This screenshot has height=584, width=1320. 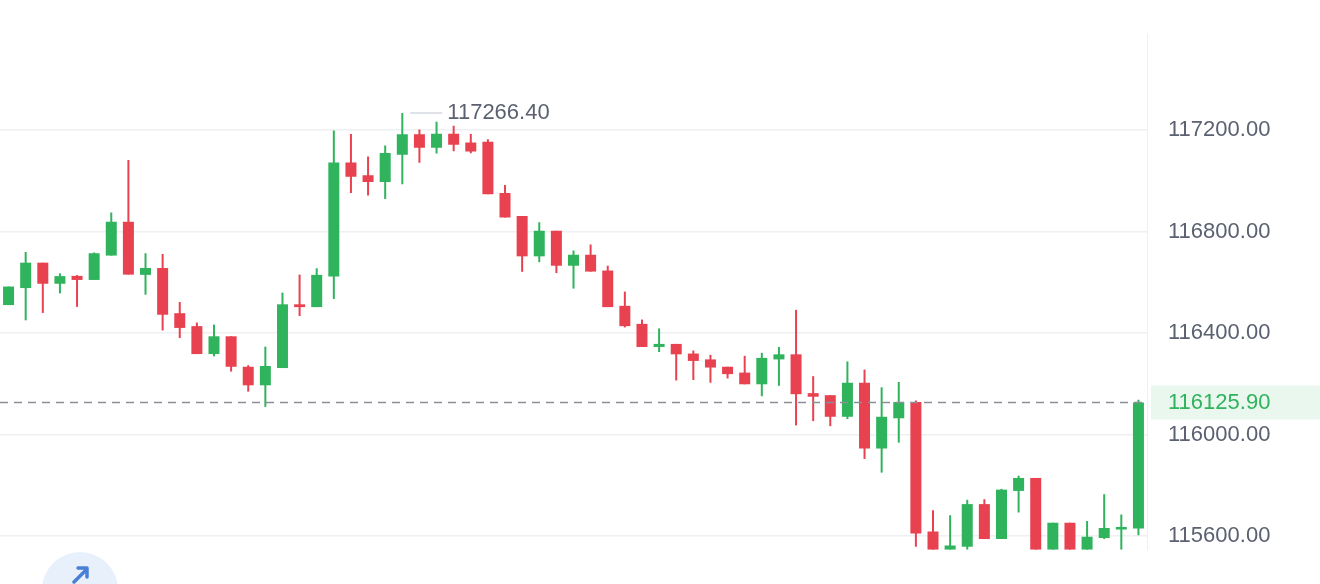 What do you see at coordinates (1219, 433) in the screenshot?
I see `y-tick-label: 116000.00` at bounding box center [1219, 433].